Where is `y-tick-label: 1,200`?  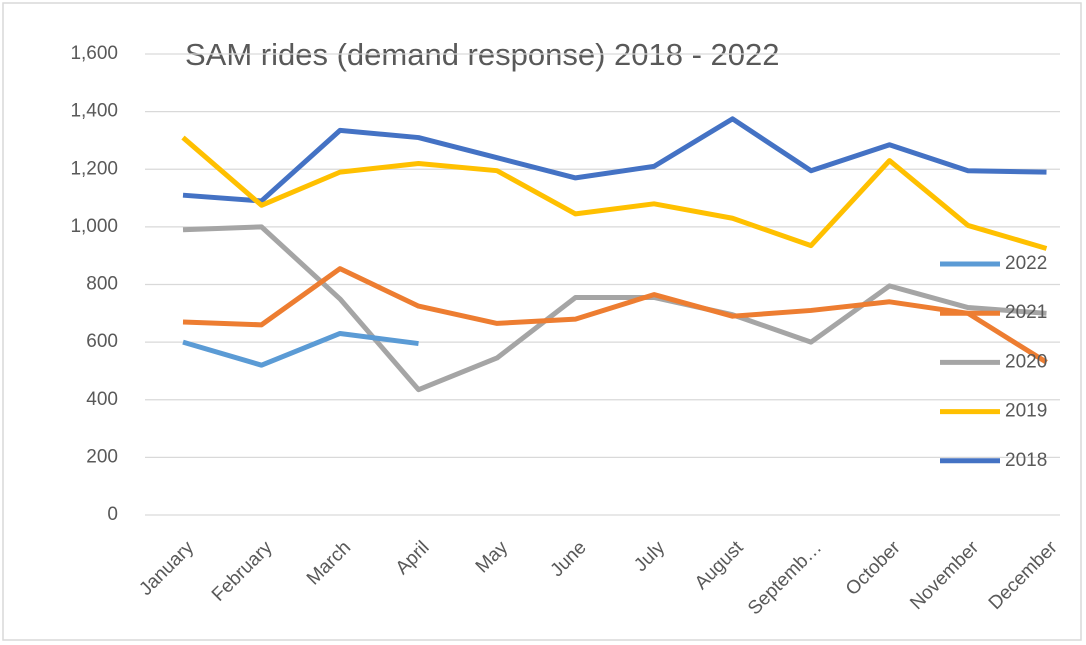
y-tick-label: 1,200 is located at coordinates (94, 168).